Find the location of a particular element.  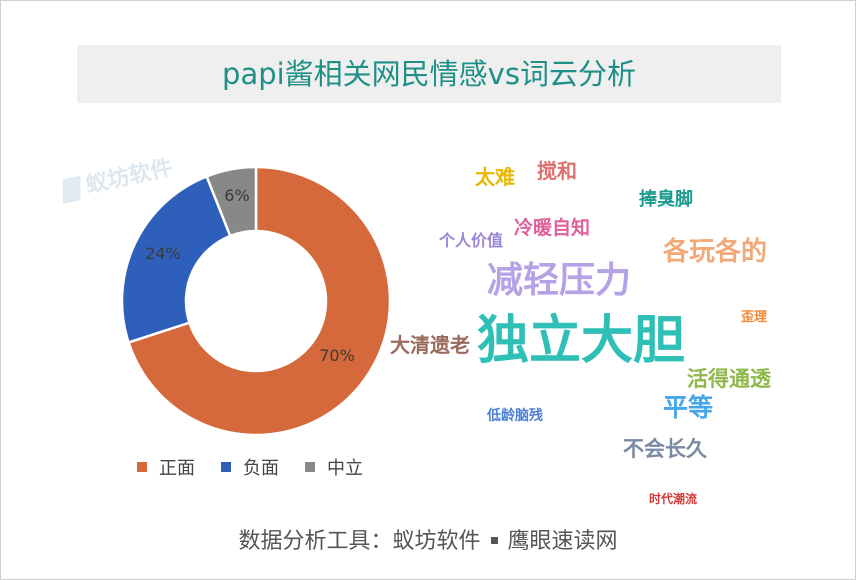

footer-tool2: 鹰眼速读网 is located at coordinates (562, 541).